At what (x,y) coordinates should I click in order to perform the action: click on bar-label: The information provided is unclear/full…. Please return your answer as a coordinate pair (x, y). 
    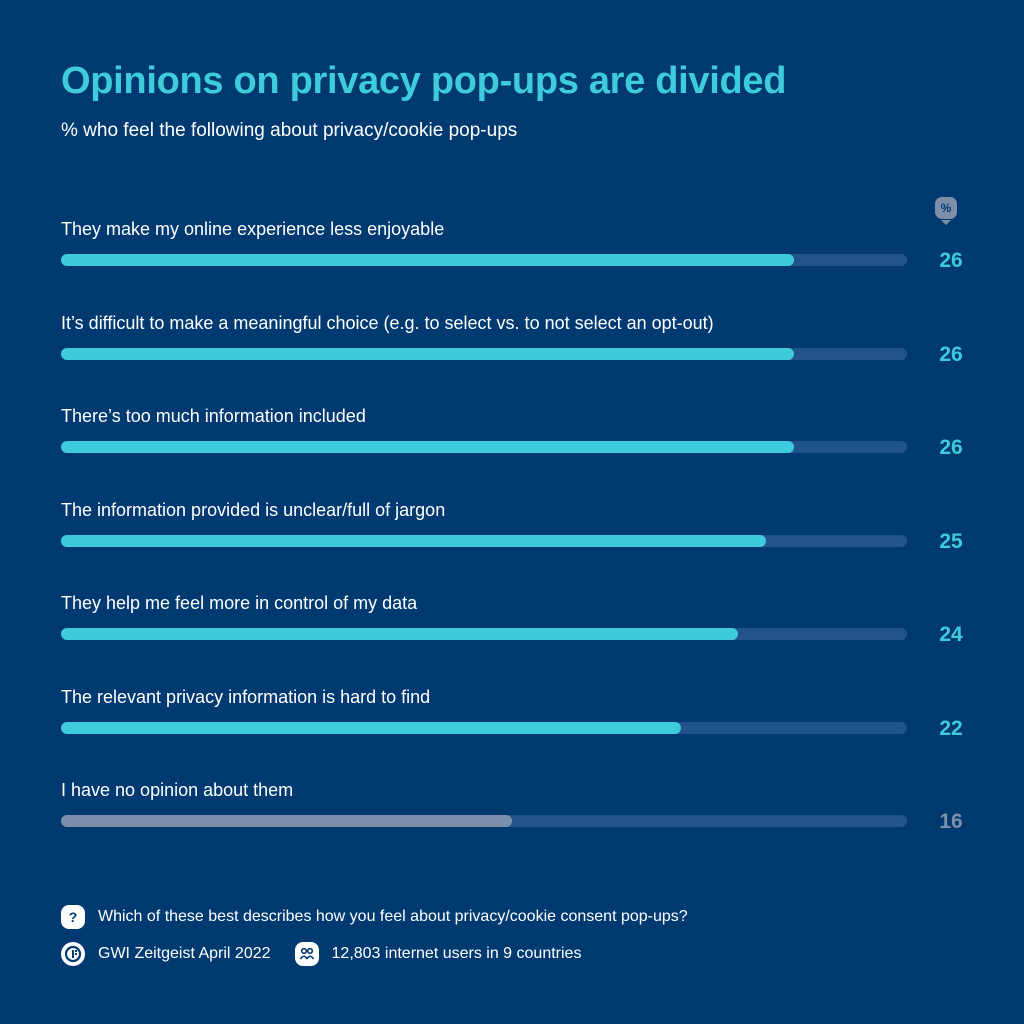
    Looking at the image, I should click on (253, 509).